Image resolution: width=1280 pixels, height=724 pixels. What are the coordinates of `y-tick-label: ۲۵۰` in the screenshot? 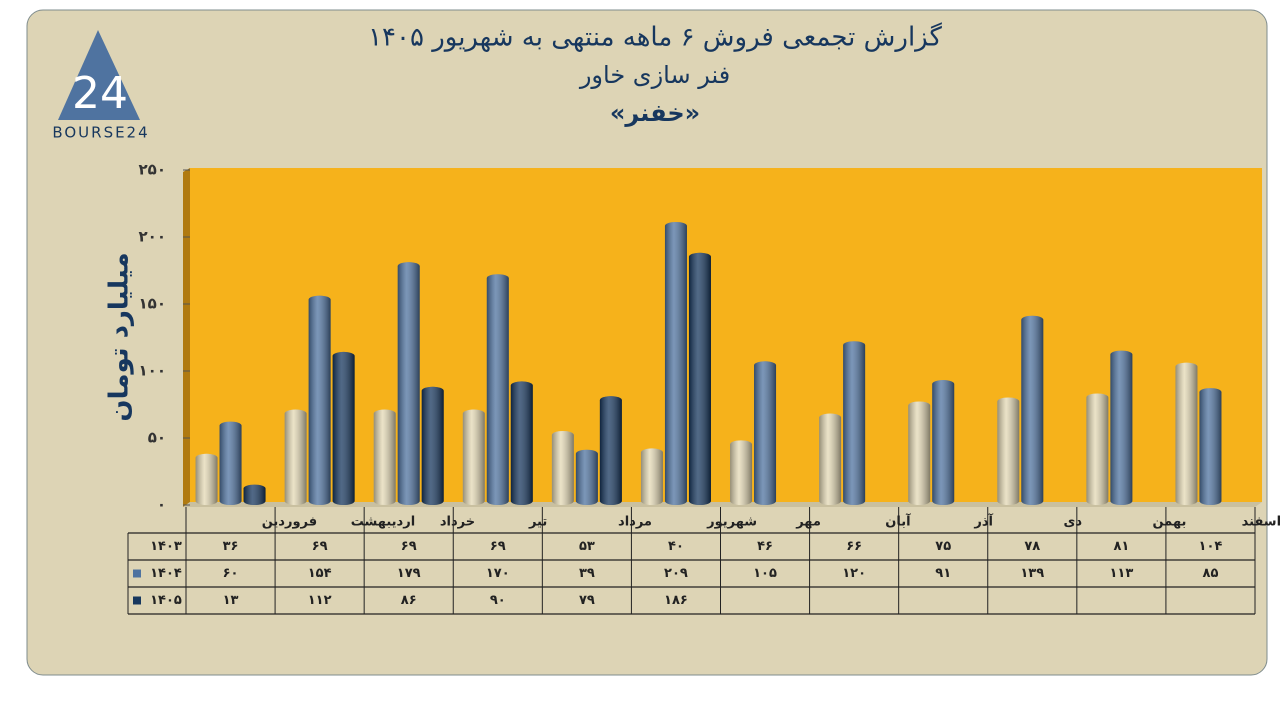 It's located at (152, 170).